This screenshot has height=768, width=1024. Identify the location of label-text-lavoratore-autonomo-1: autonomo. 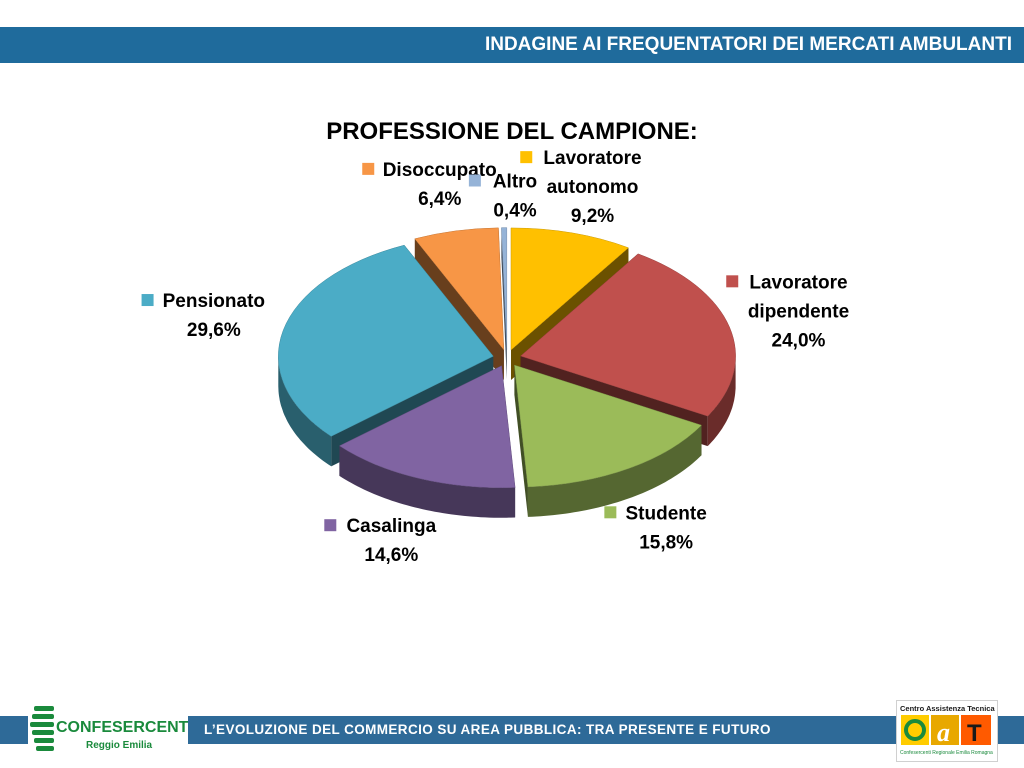
(593, 187).